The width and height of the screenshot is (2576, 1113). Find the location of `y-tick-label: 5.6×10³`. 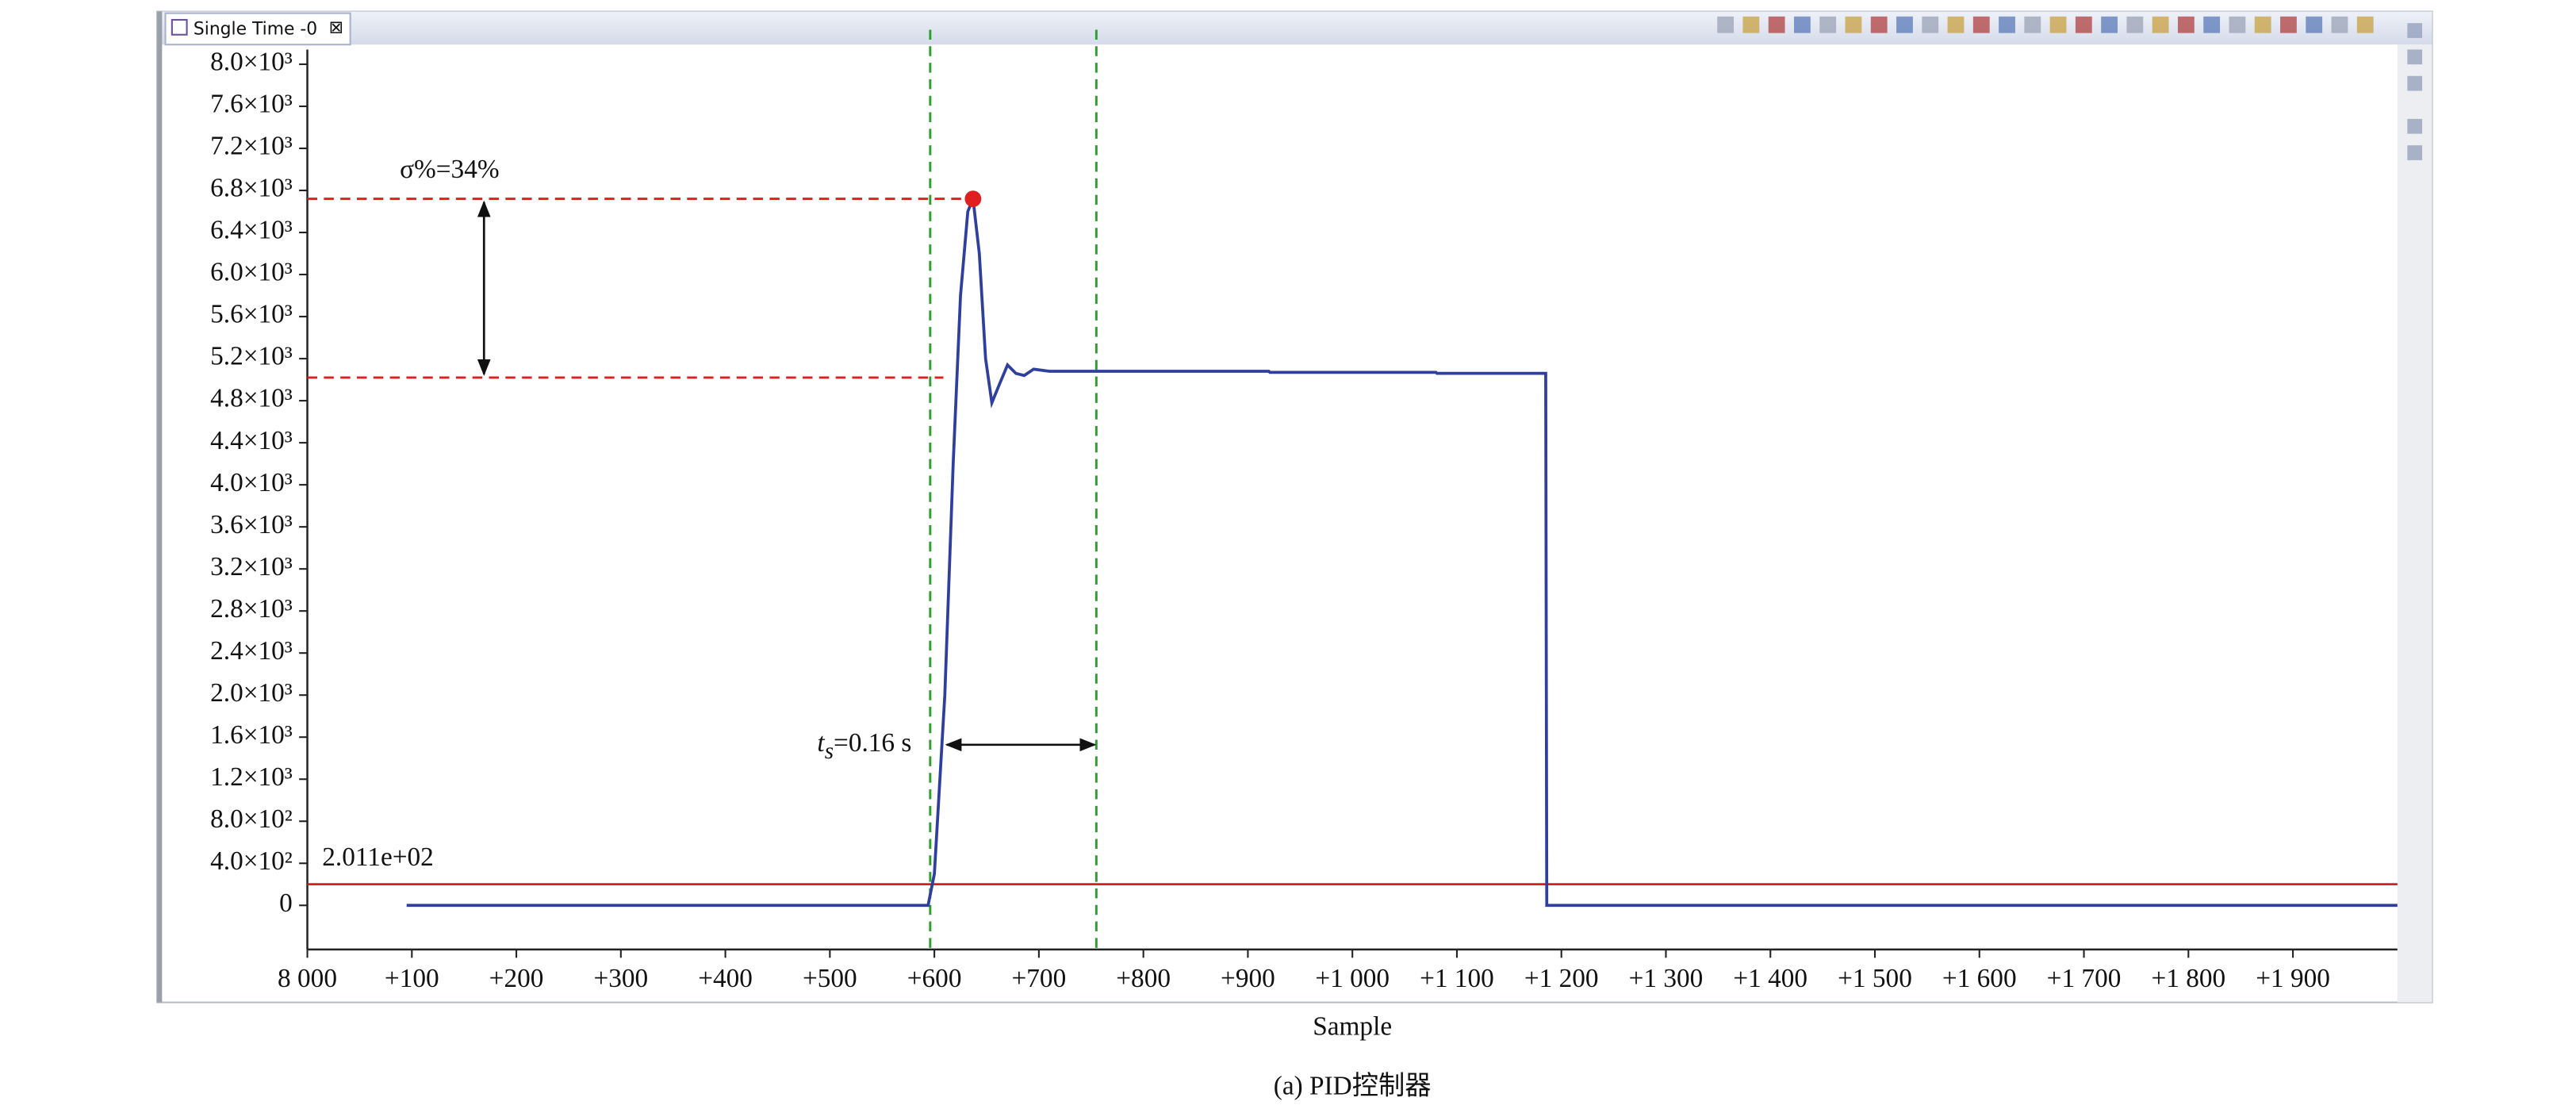

y-tick-label: 5.6×10³ is located at coordinates (252, 314).